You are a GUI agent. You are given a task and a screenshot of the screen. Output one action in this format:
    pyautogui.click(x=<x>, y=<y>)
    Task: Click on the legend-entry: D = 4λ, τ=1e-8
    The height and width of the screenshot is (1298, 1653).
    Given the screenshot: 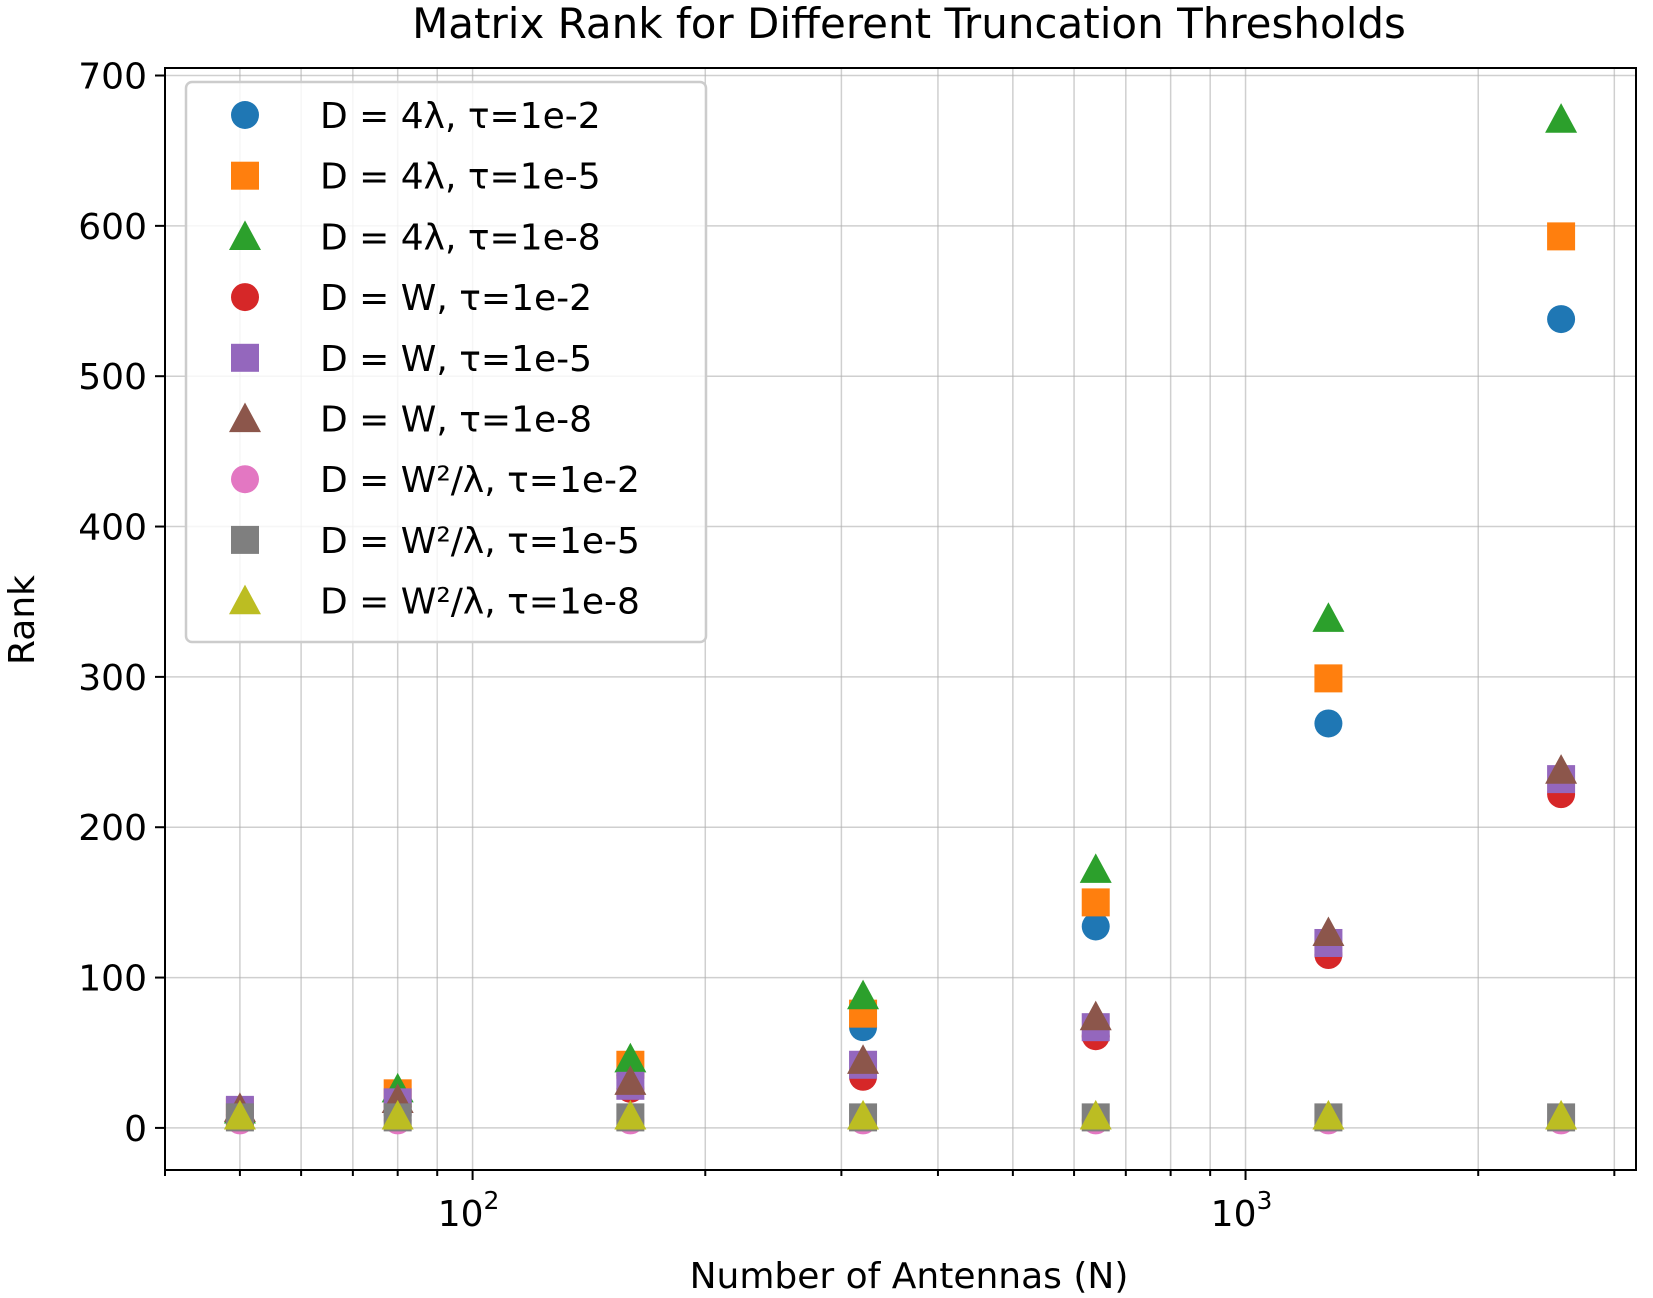 What is the action you would take?
    pyautogui.click(x=415, y=237)
    